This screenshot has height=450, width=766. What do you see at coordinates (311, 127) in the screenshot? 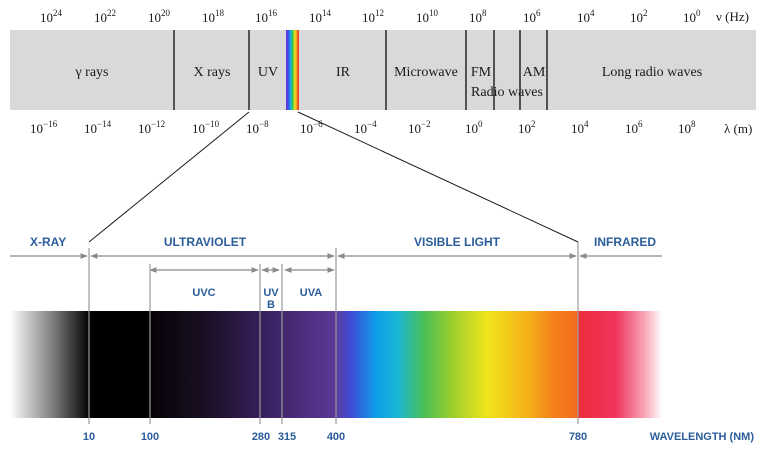
I see `wave-tick-1e-6: 10⁻⁶` at bounding box center [311, 127].